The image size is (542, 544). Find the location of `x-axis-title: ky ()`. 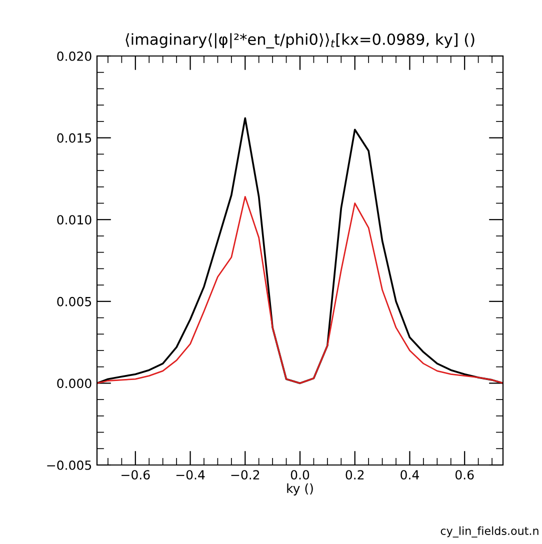

x-axis-title: ky () is located at coordinates (300, 489).